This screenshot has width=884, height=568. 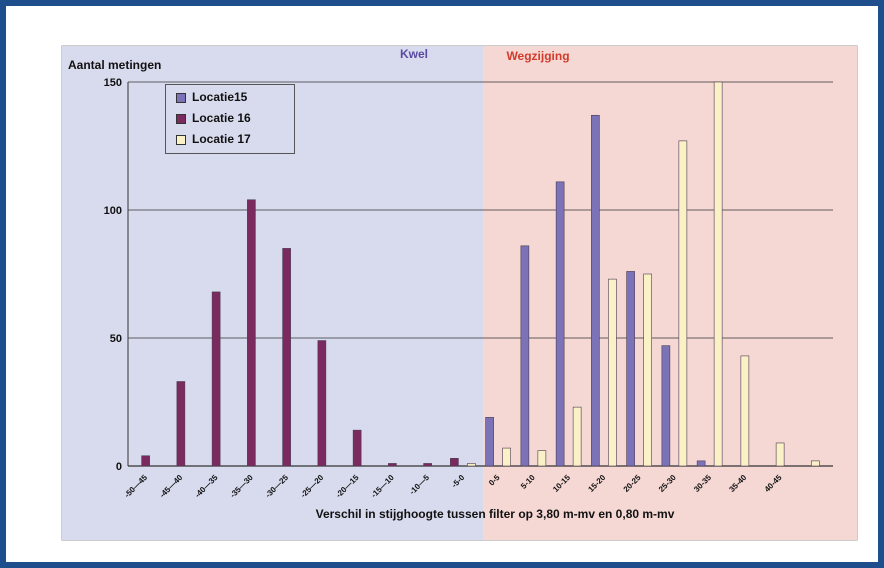 What do you see at coordinates (119, 467) in the screenshot?
I see `y-tick-label: 0` at bounding box center [119, 467].